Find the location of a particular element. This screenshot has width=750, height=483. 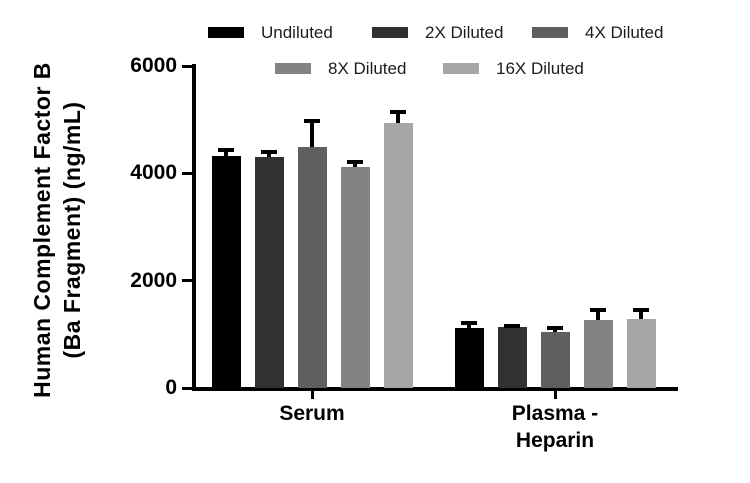

error-stem-plasma-heparin-16x-diluted is located at coordinates (641, 314).